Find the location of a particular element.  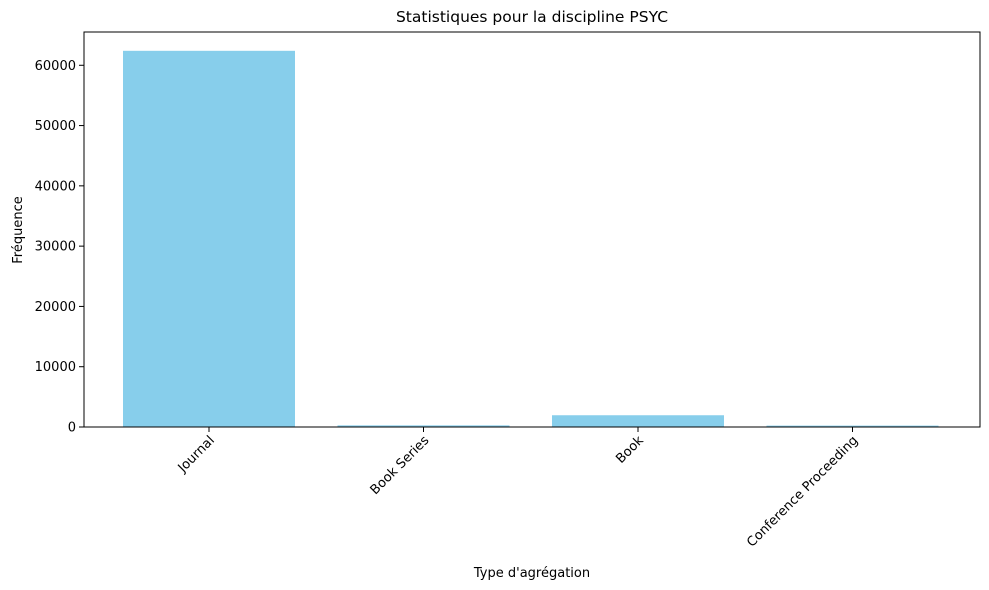

chart-title: Statistiques pour la discipline PSYC is located at coordinates (532, 17).